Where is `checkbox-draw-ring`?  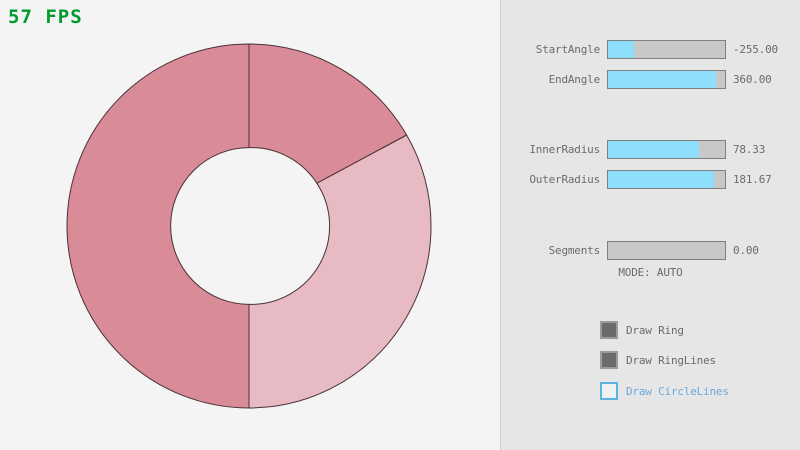 checkbox-draw-ring is located at coordinates (609, 330).